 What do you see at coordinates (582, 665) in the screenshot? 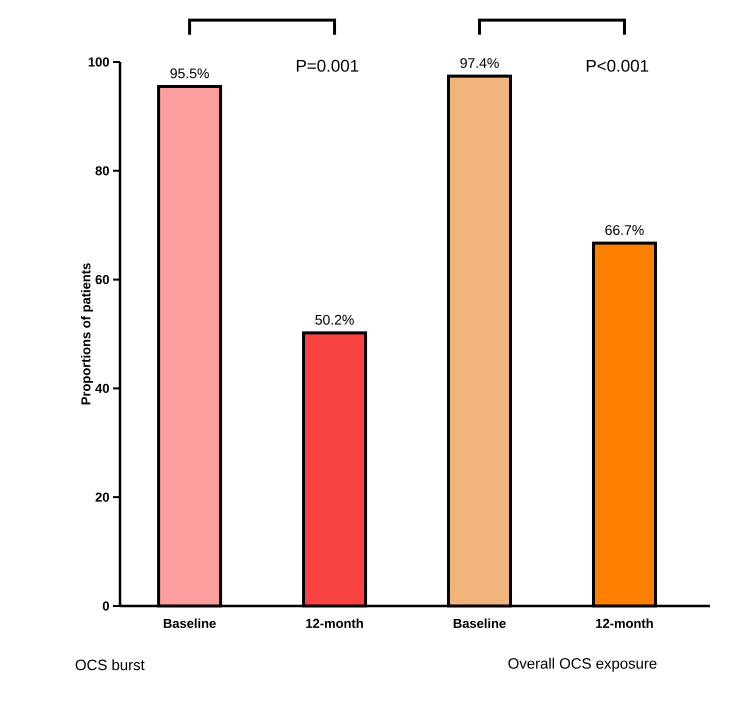
I see `text: Overall OCS exposure` at bounding box center [582, 665].